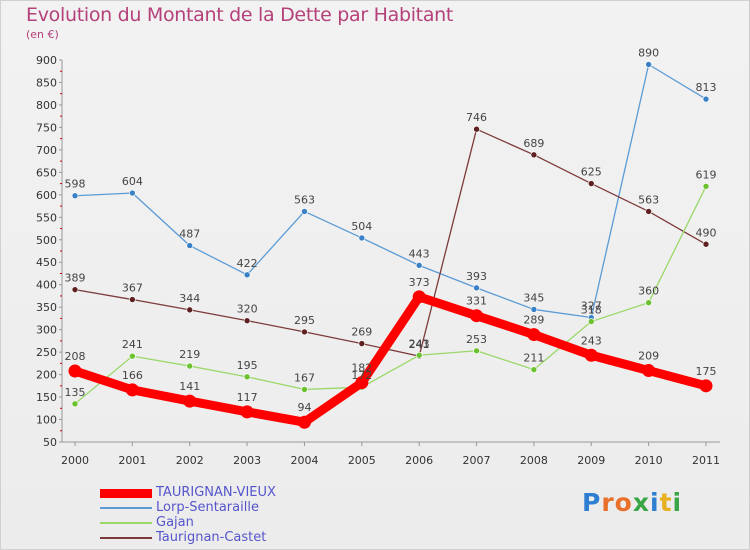 This screenshot has height=550, width=750. I want to click on legend-swatch, so click(126, 508).